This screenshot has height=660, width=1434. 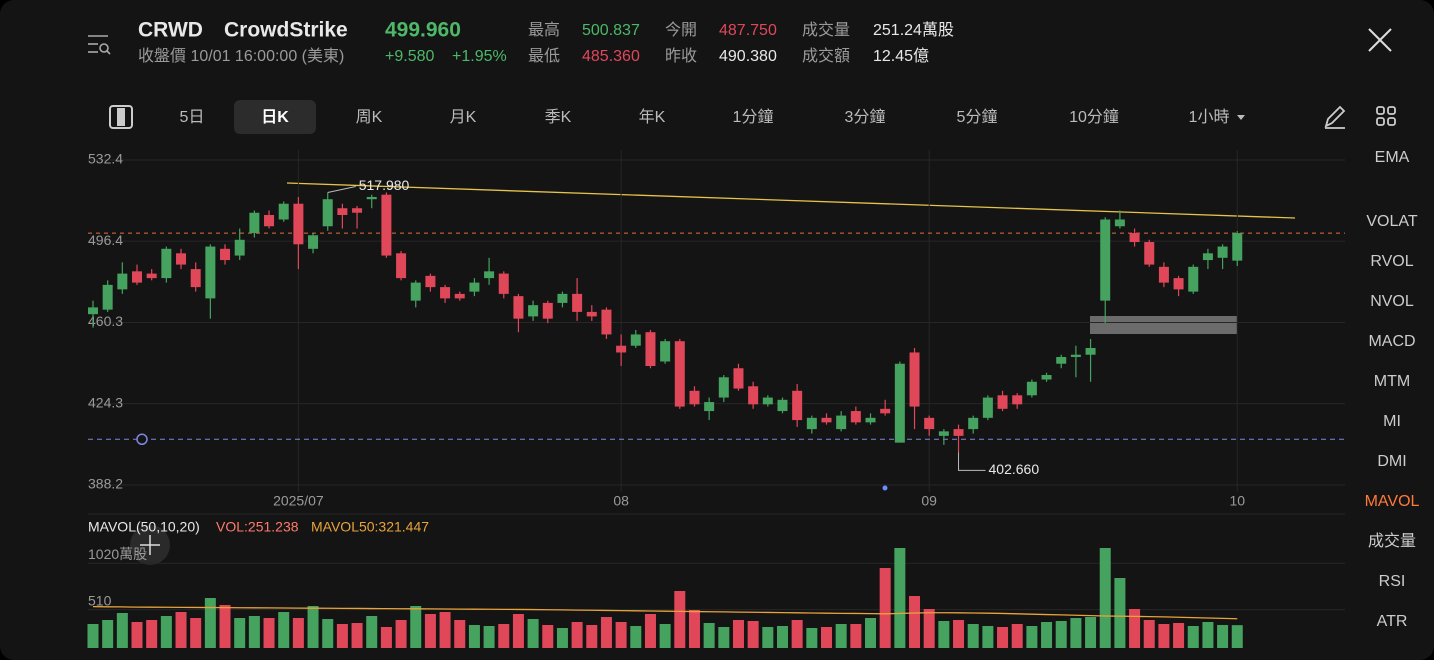 What do you see at coordinates (1392, 501) in the screenshot?
I see `indicator: MAVOL` at bounding box center [1392, 501].